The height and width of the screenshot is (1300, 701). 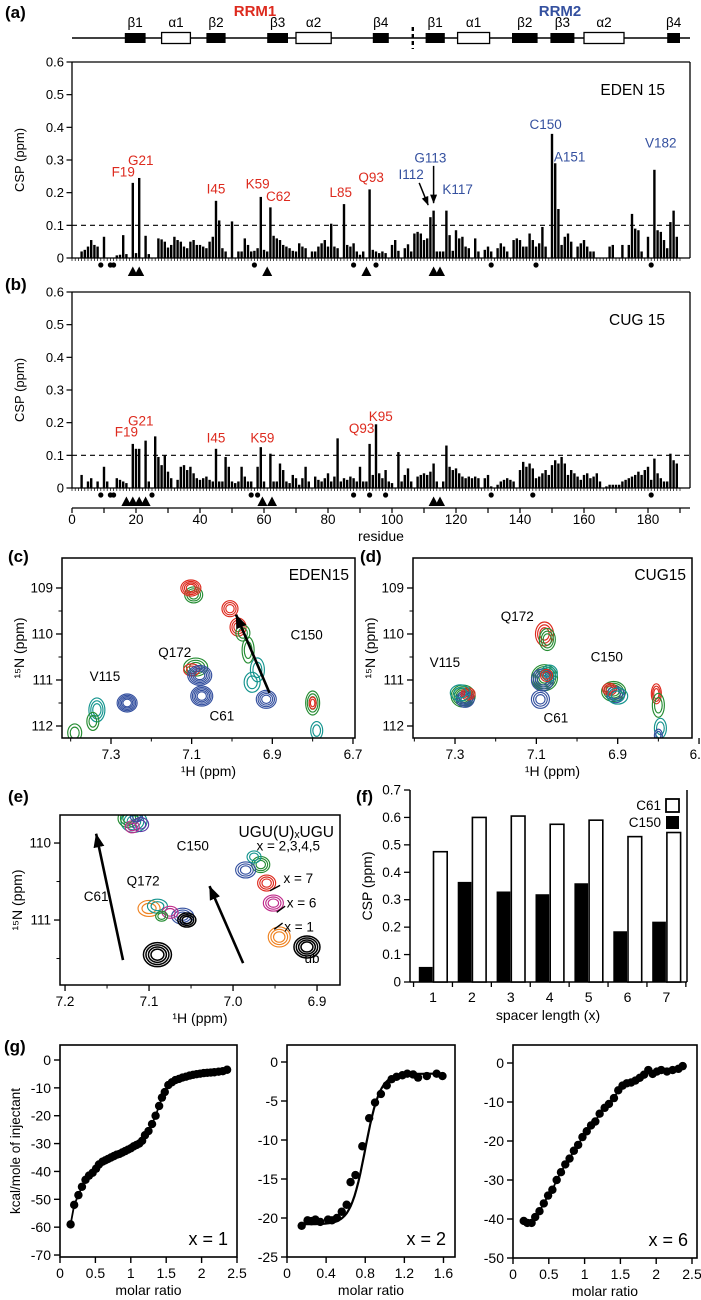 I want to click on x-tick-label: 40, so click(x=199, y=519).